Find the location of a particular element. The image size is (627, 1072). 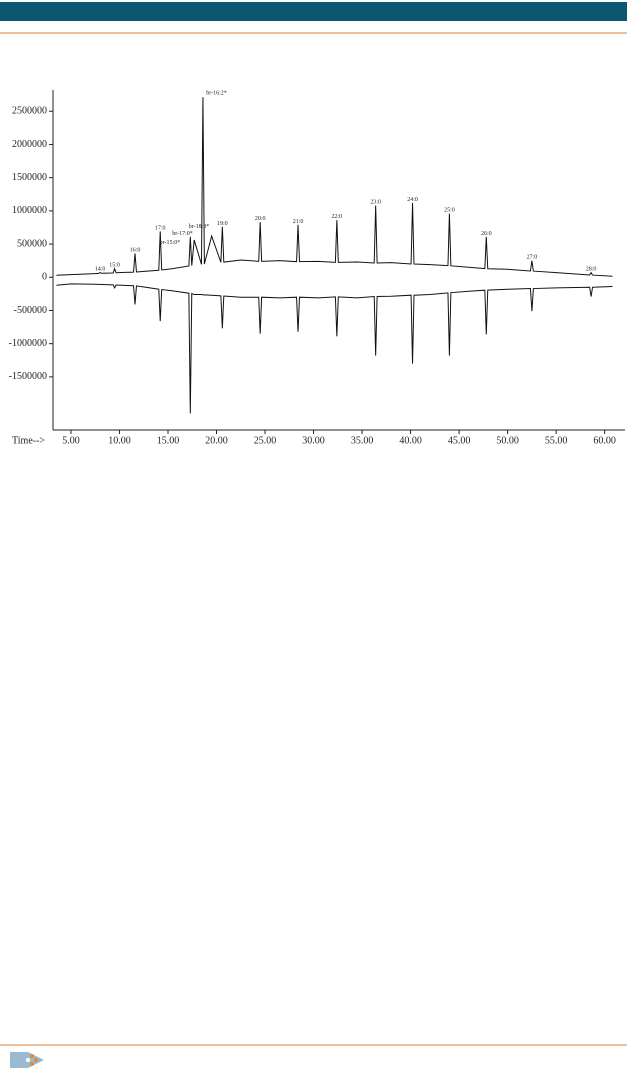

x-tick-label: 35.00 is located at coordinates (362, 440).